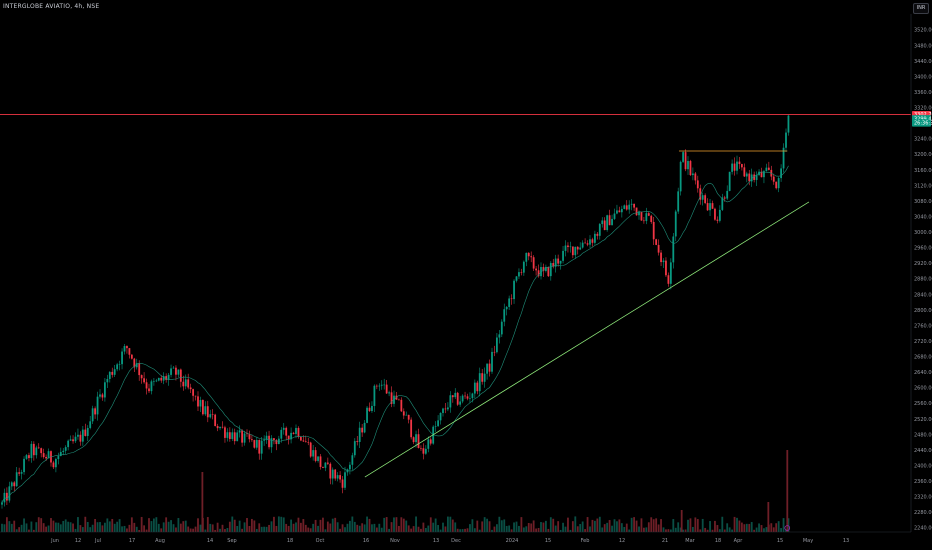  What do you see at coordinates (923, 295) in the screenshot?
I see `y-tick-label: 2840.00` at bounding box center [923, 295].